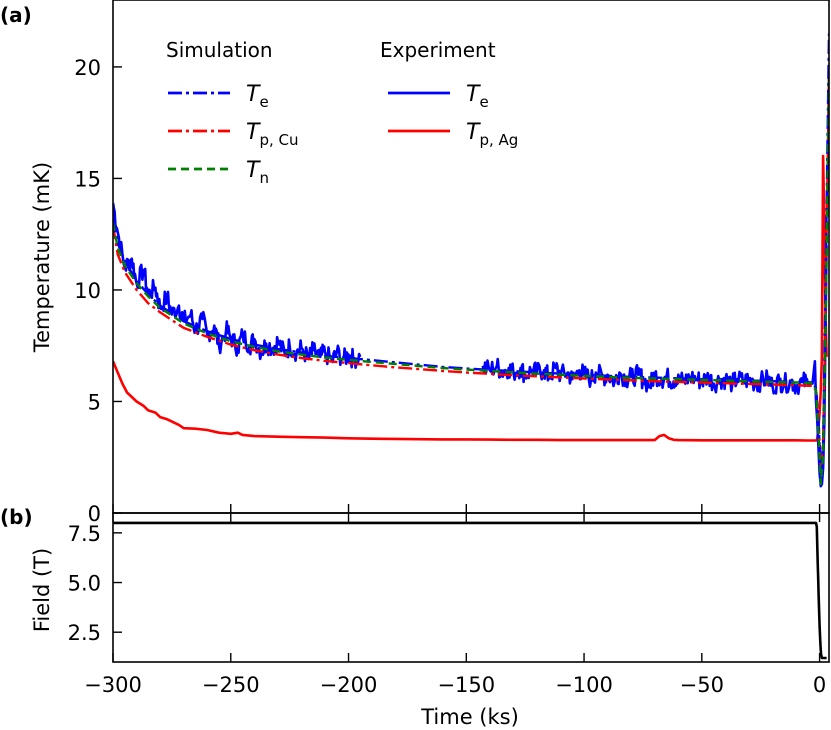 This screenshot has height=730, width=831. I want to click on x-tick-label-2: −200, so click(349, 685).